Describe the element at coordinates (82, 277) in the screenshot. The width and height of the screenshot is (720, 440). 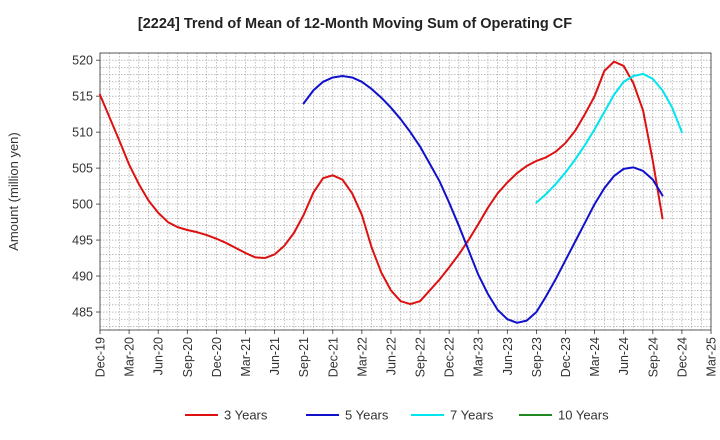
I see `y-tick-label: 490` at that location.